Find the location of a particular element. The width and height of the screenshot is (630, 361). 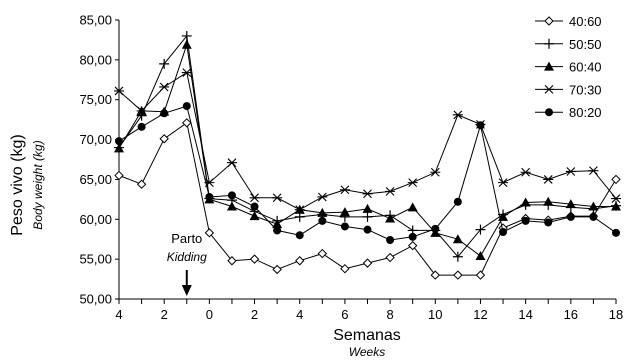

x-axis-subtitle: Weeks is located at coordinates (367, 352).